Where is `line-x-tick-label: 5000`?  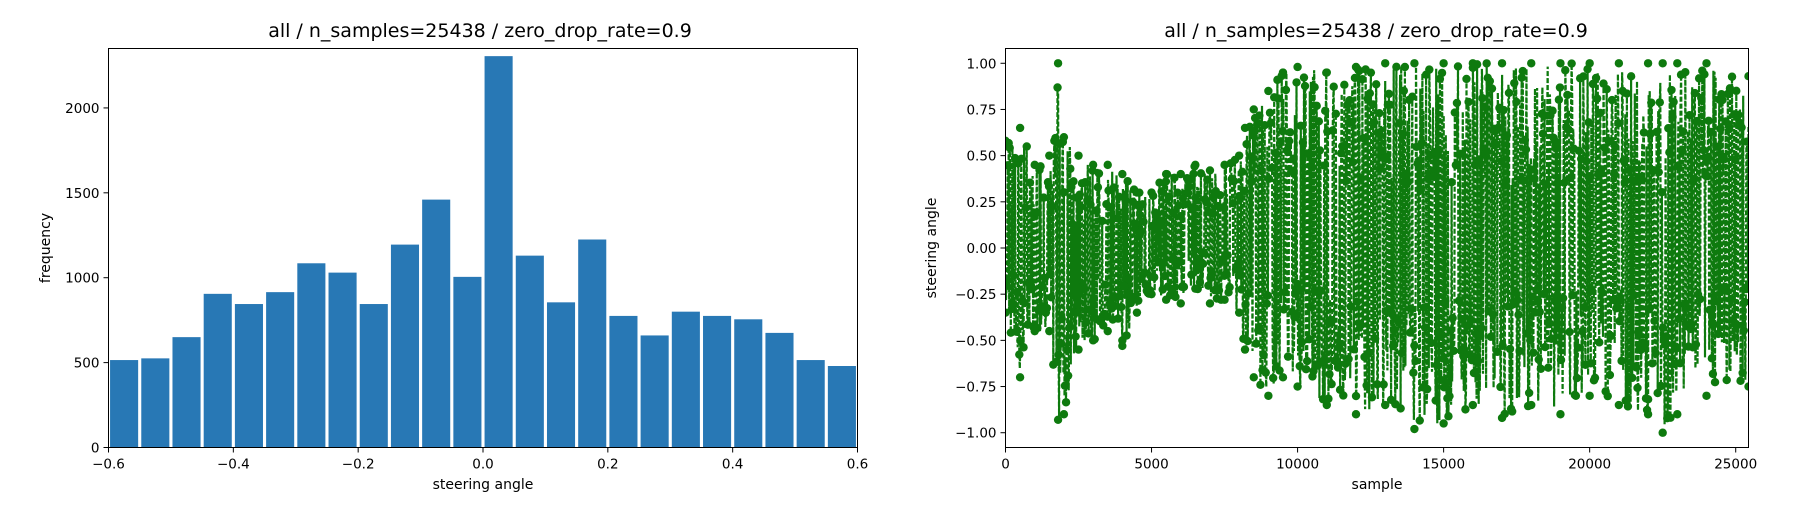
line-x-tick-label: 5000 is located at coordinates (1151, 465).